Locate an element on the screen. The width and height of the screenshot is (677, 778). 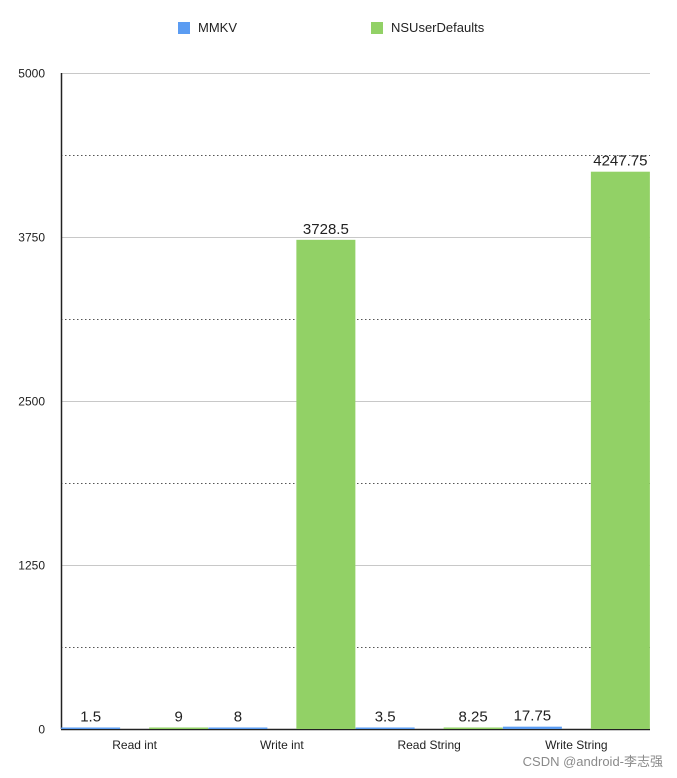
x-tick-label-2: Read String is located at coordinates (428, 745).